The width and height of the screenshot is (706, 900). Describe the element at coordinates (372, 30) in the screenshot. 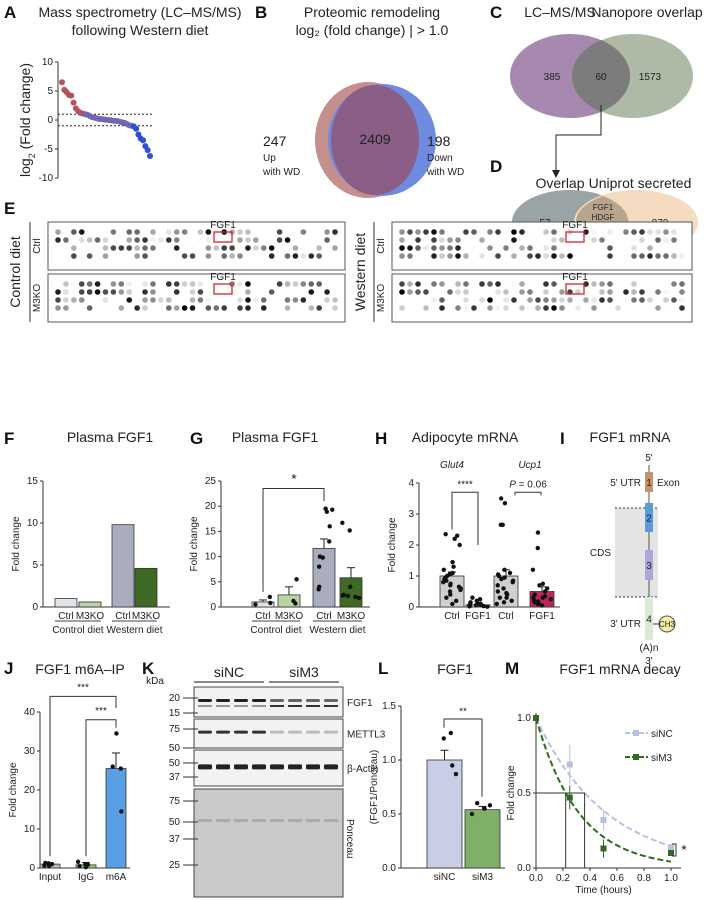

I see `panel-b-title: log₂ (fold change) | > 1.0` at that location.